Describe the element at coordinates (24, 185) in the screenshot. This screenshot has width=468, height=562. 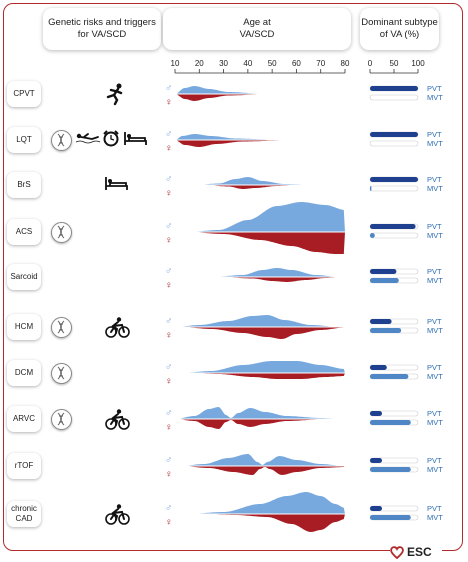
I see `row-label: BrS` at that location.